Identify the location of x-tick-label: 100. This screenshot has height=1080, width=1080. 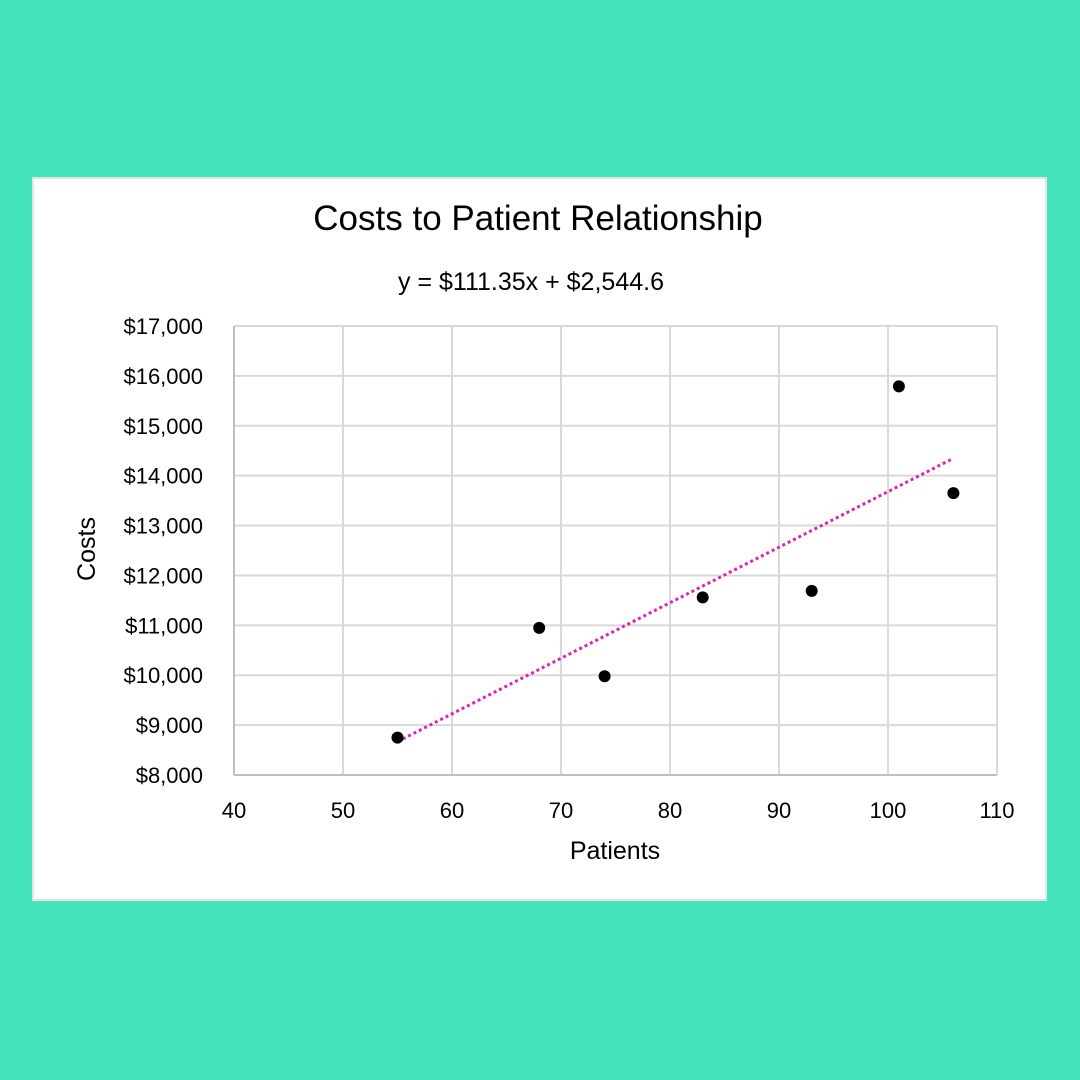
(888, 810).